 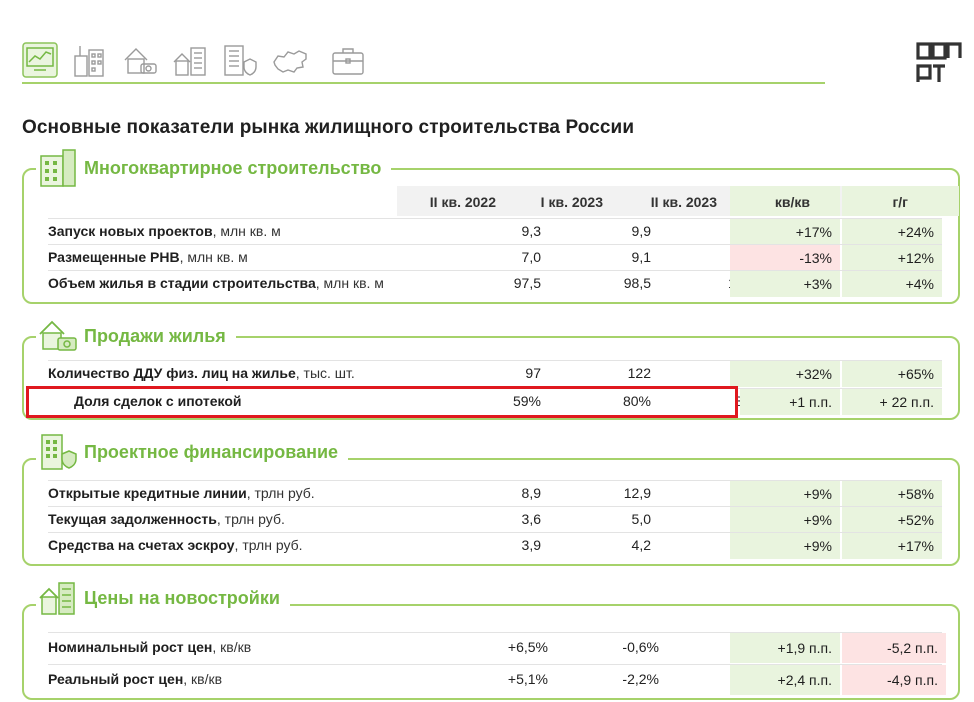 What do you see at coordinates (894, 648) in the screenshot?
I see `cell-yy: -5,2 п.п.` at bounding box center [894, 648].